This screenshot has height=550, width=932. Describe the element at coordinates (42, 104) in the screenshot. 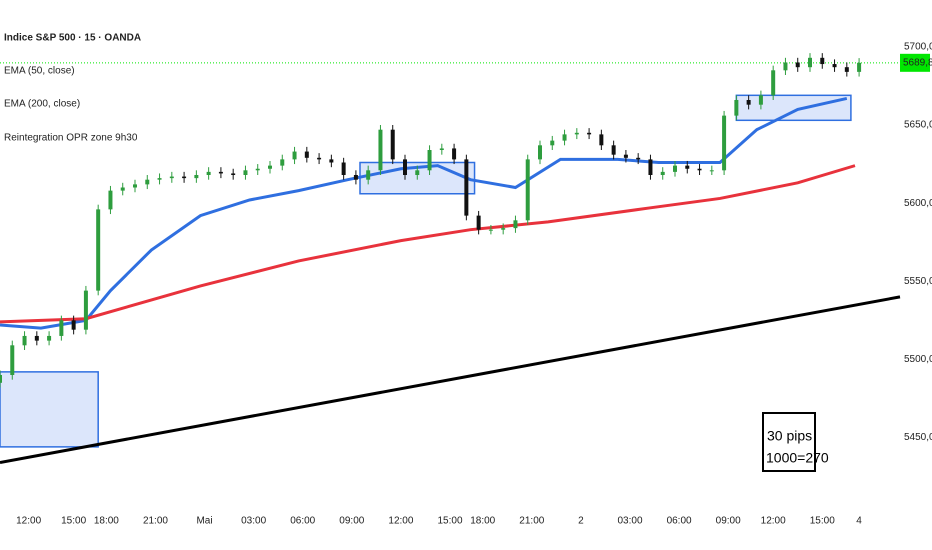

I see `legend-ema200: EMA (200, close)` at that location.